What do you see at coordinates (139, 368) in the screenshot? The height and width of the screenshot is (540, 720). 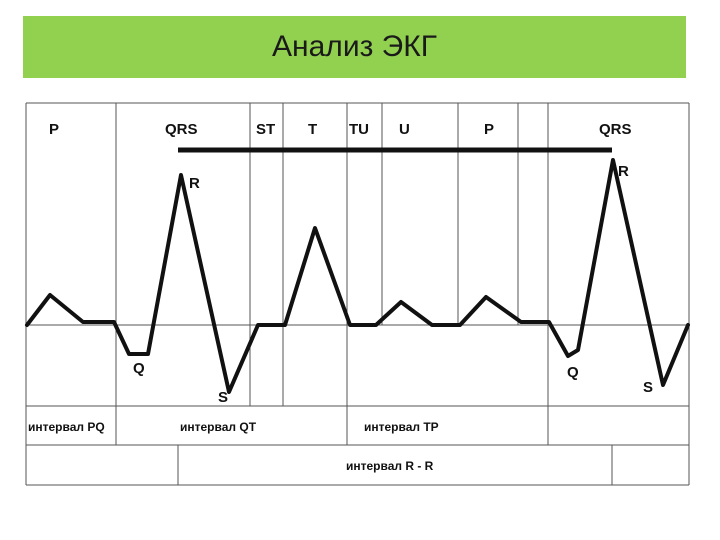 I see `wave-label-q: Q` at bounding box center [139, 368].